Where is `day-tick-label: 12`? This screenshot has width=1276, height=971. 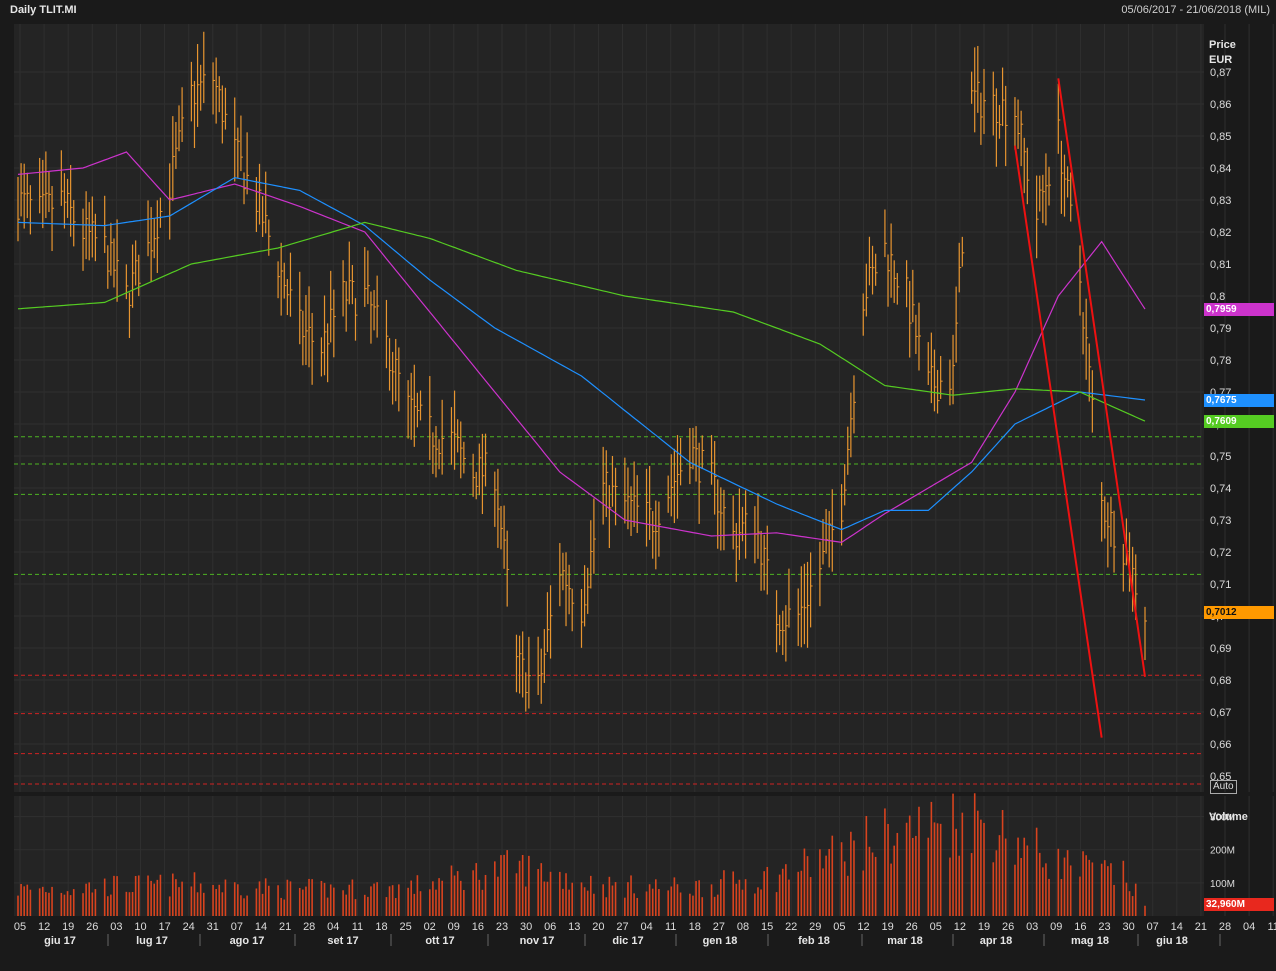
day-tick-label: 12 is located at coordinates (960, 927).